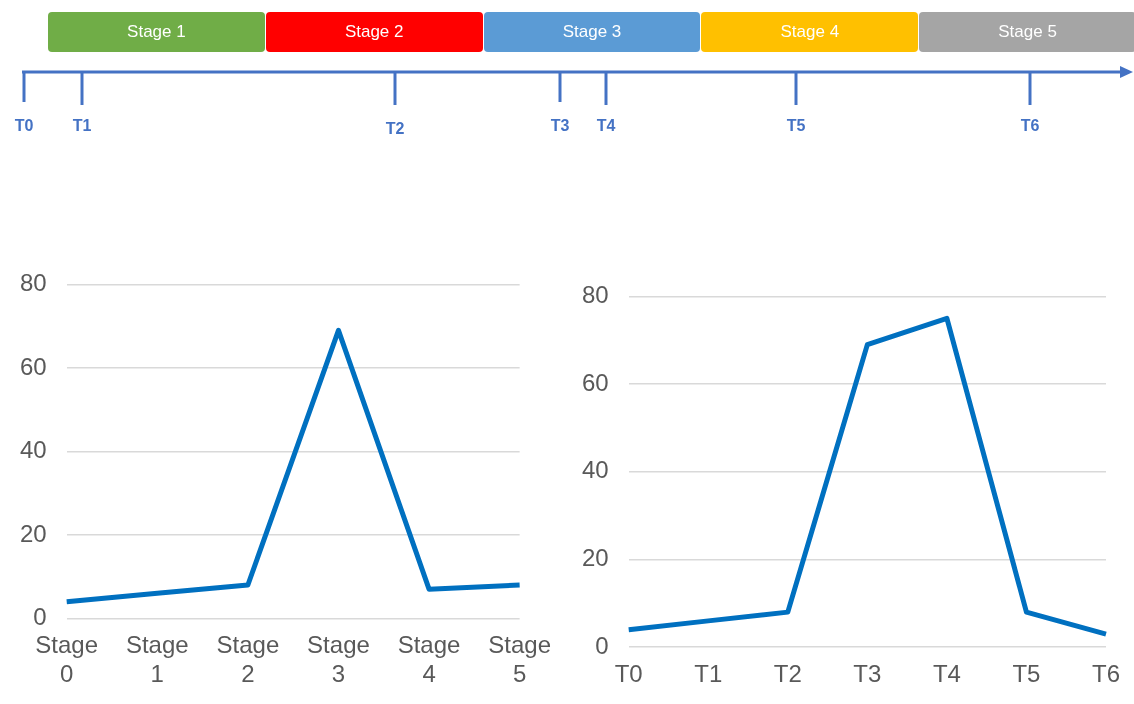  I want to click on x-tick-label: Stage 0, so click(67, 659).